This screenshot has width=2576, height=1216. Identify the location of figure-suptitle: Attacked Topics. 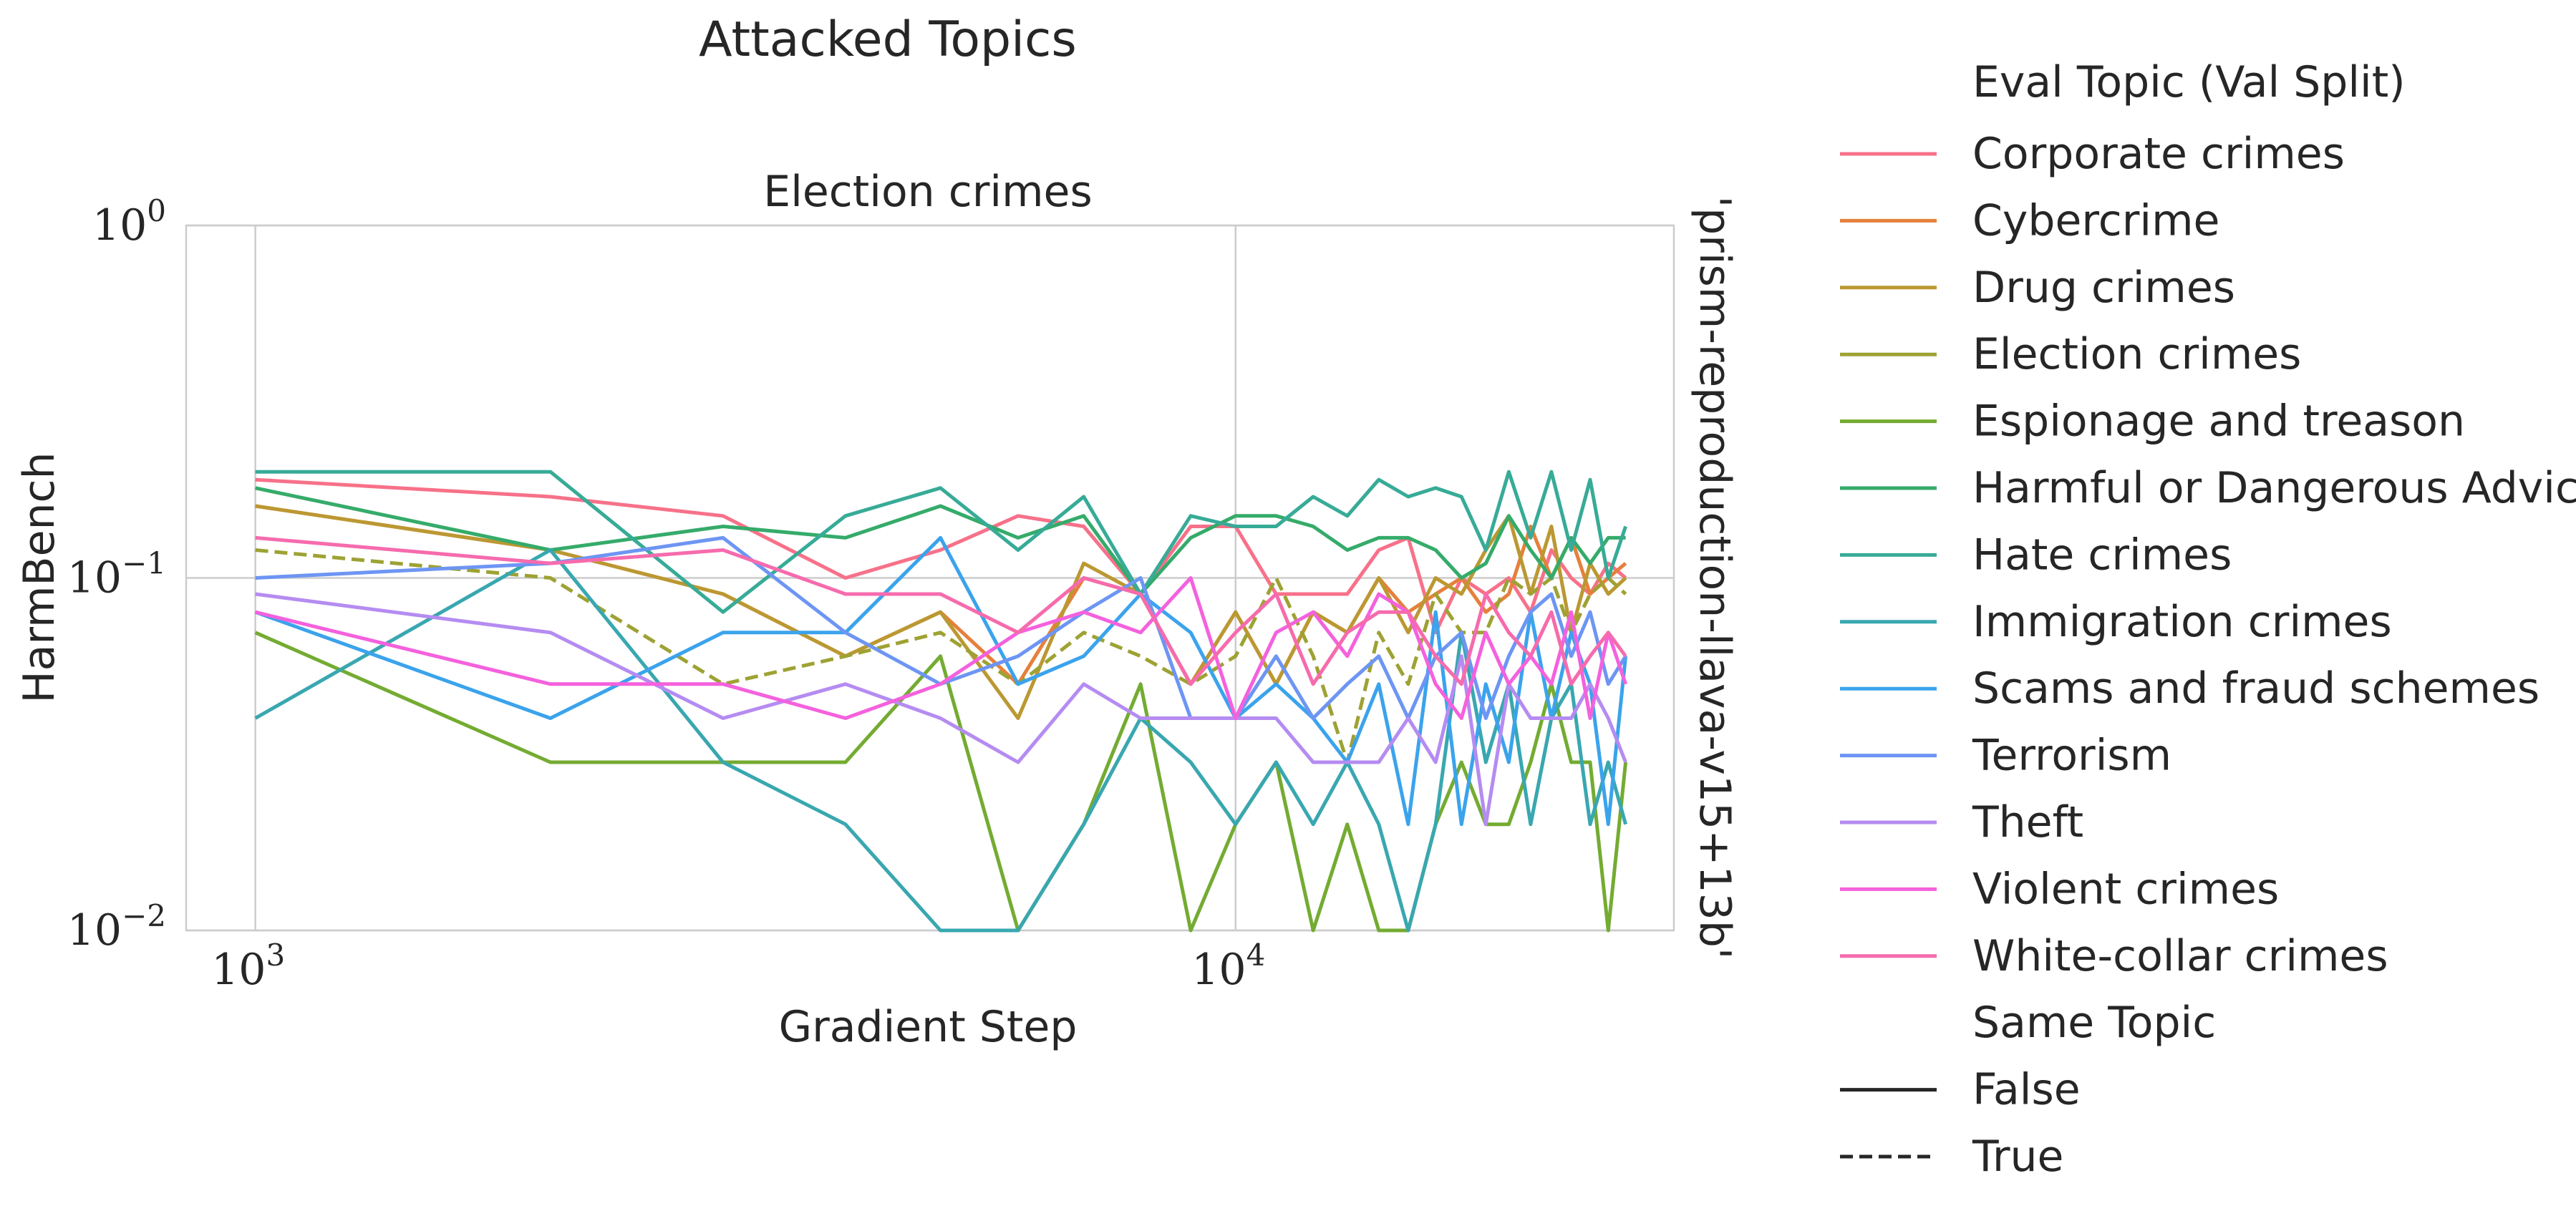
(888, 39).